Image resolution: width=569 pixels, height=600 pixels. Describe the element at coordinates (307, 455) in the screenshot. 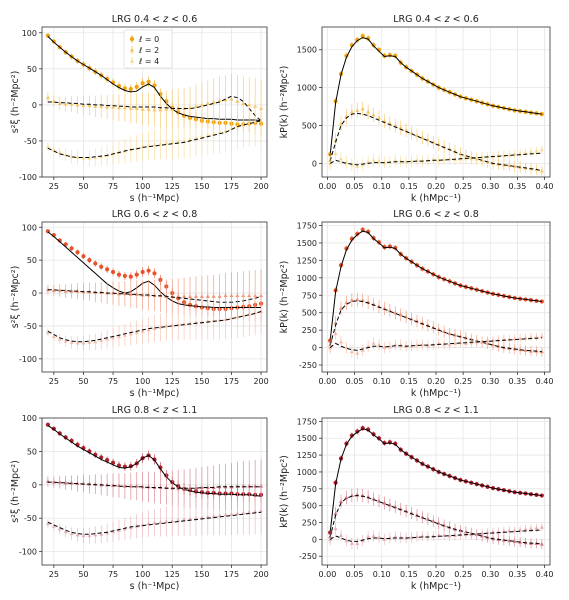

I see `y-tick-label: 1250` at that location.